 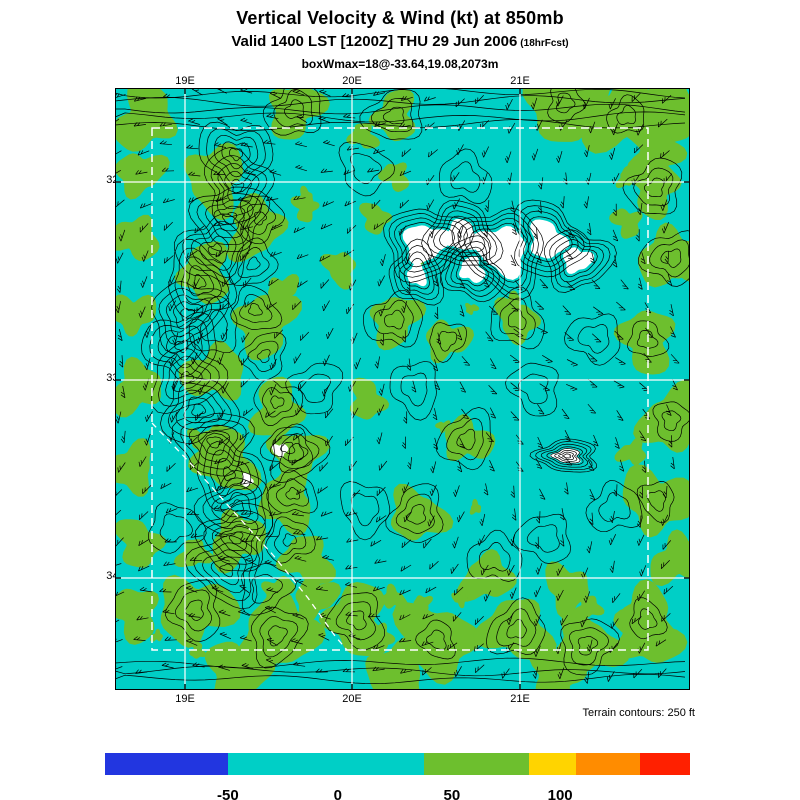 I want to click on colorbar-segment-green, so click(x=476, y=764).